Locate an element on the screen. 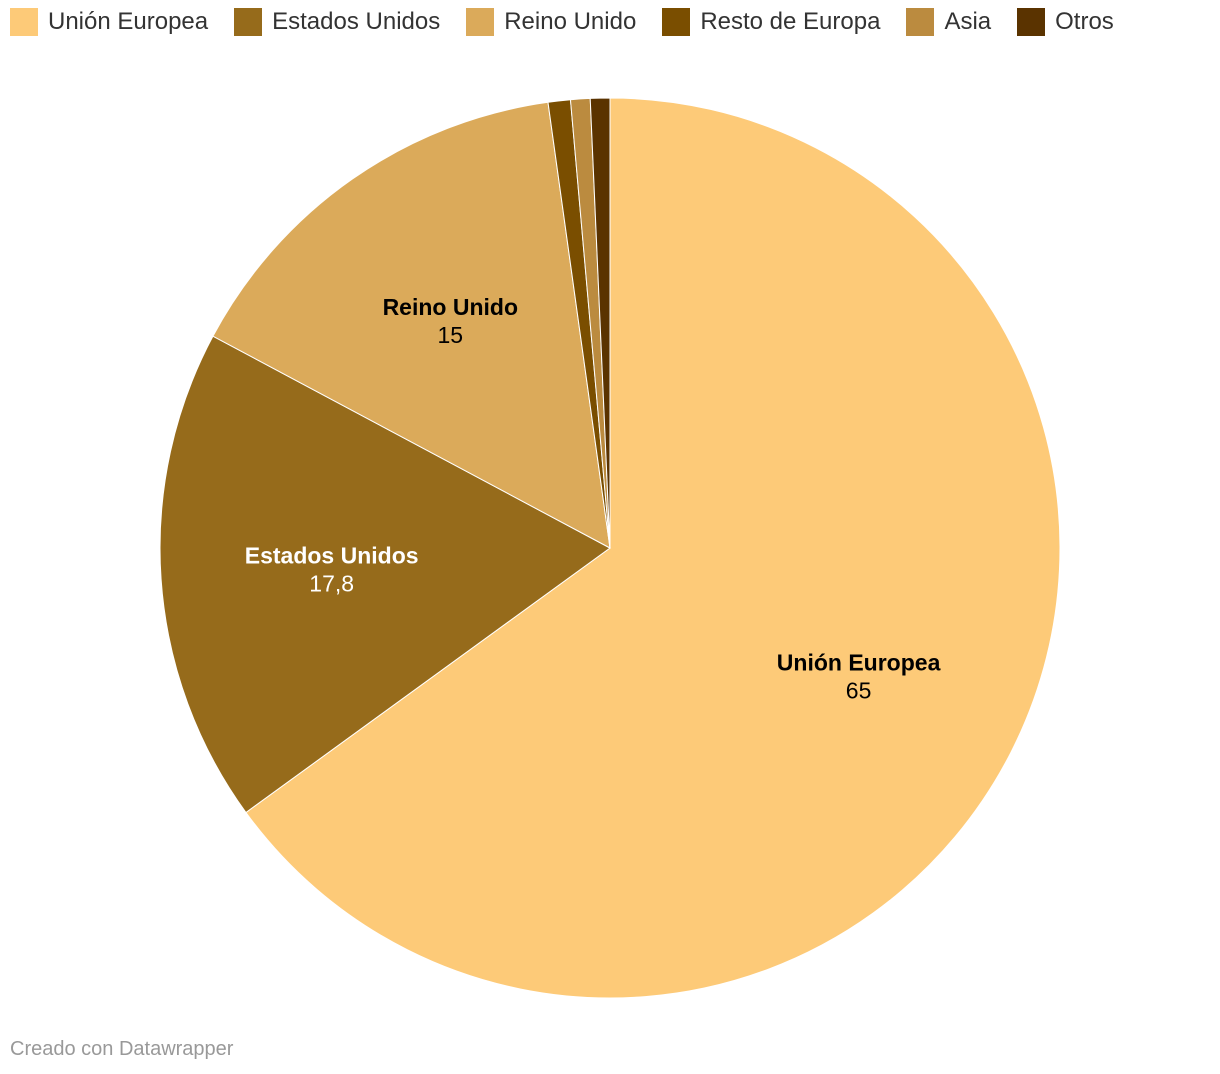 This screenshot has width=1220, height=1074. credit-text: Creado con Datawrapper is located at coordinates (122, 1049).